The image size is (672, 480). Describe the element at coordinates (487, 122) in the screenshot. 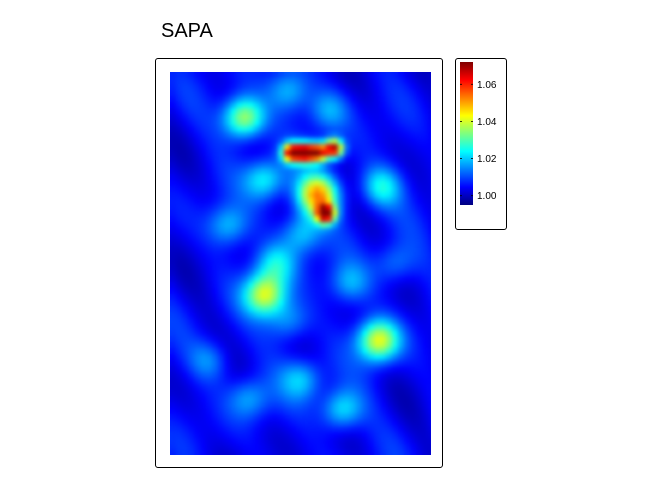

I see `legend-tick-label: 1.04` at that location.